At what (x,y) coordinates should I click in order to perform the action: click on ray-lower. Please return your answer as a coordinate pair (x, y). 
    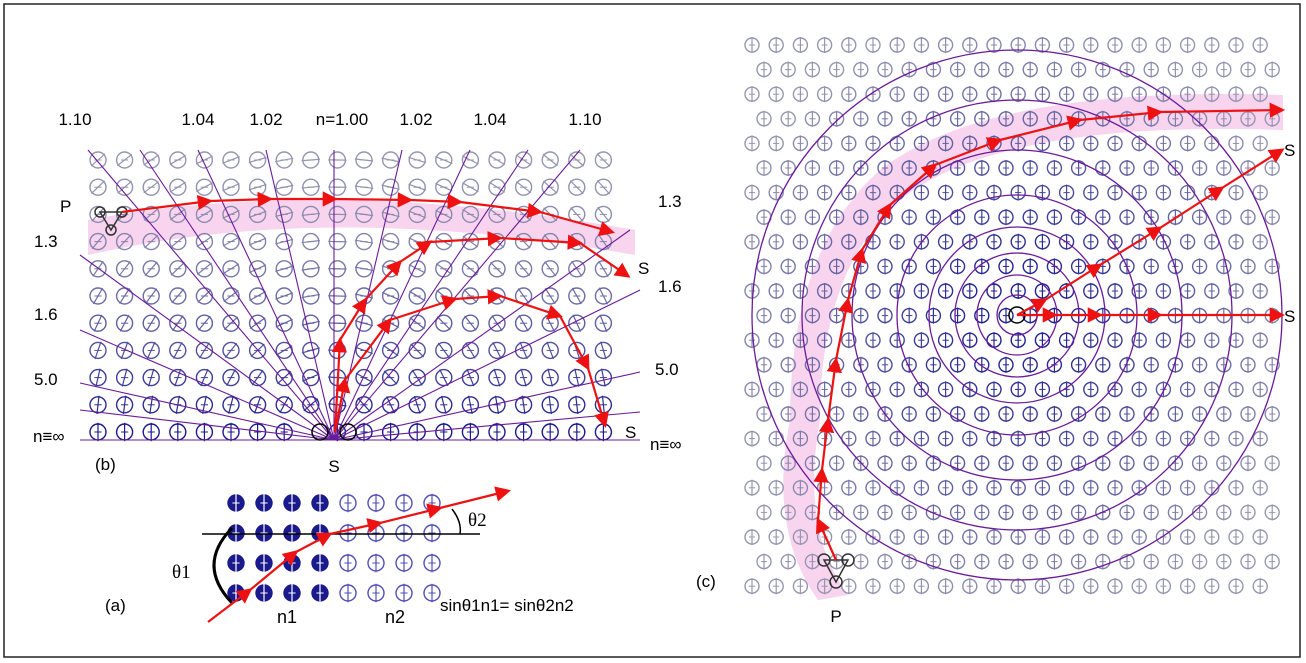
    Looking at the image, I should click on (423, 308).